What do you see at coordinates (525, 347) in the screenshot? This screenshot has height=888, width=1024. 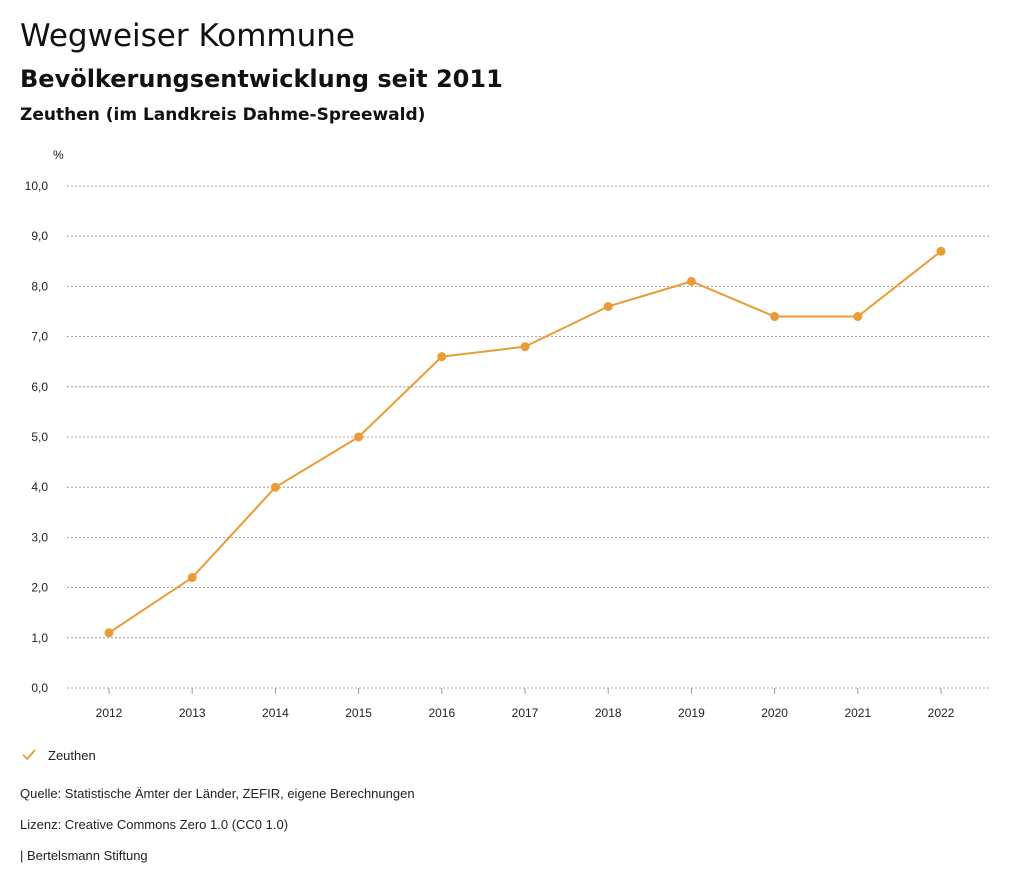 I see `data-point-2017` at bounding box center [525, 347].